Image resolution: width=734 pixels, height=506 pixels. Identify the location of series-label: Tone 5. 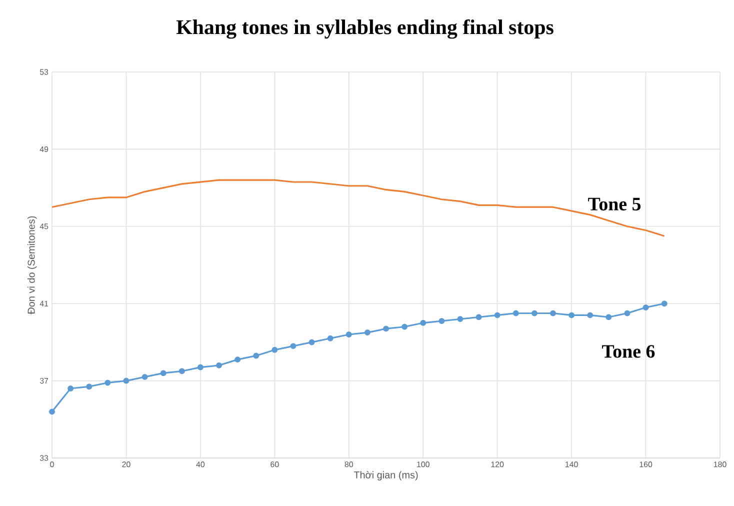
(614, 204).